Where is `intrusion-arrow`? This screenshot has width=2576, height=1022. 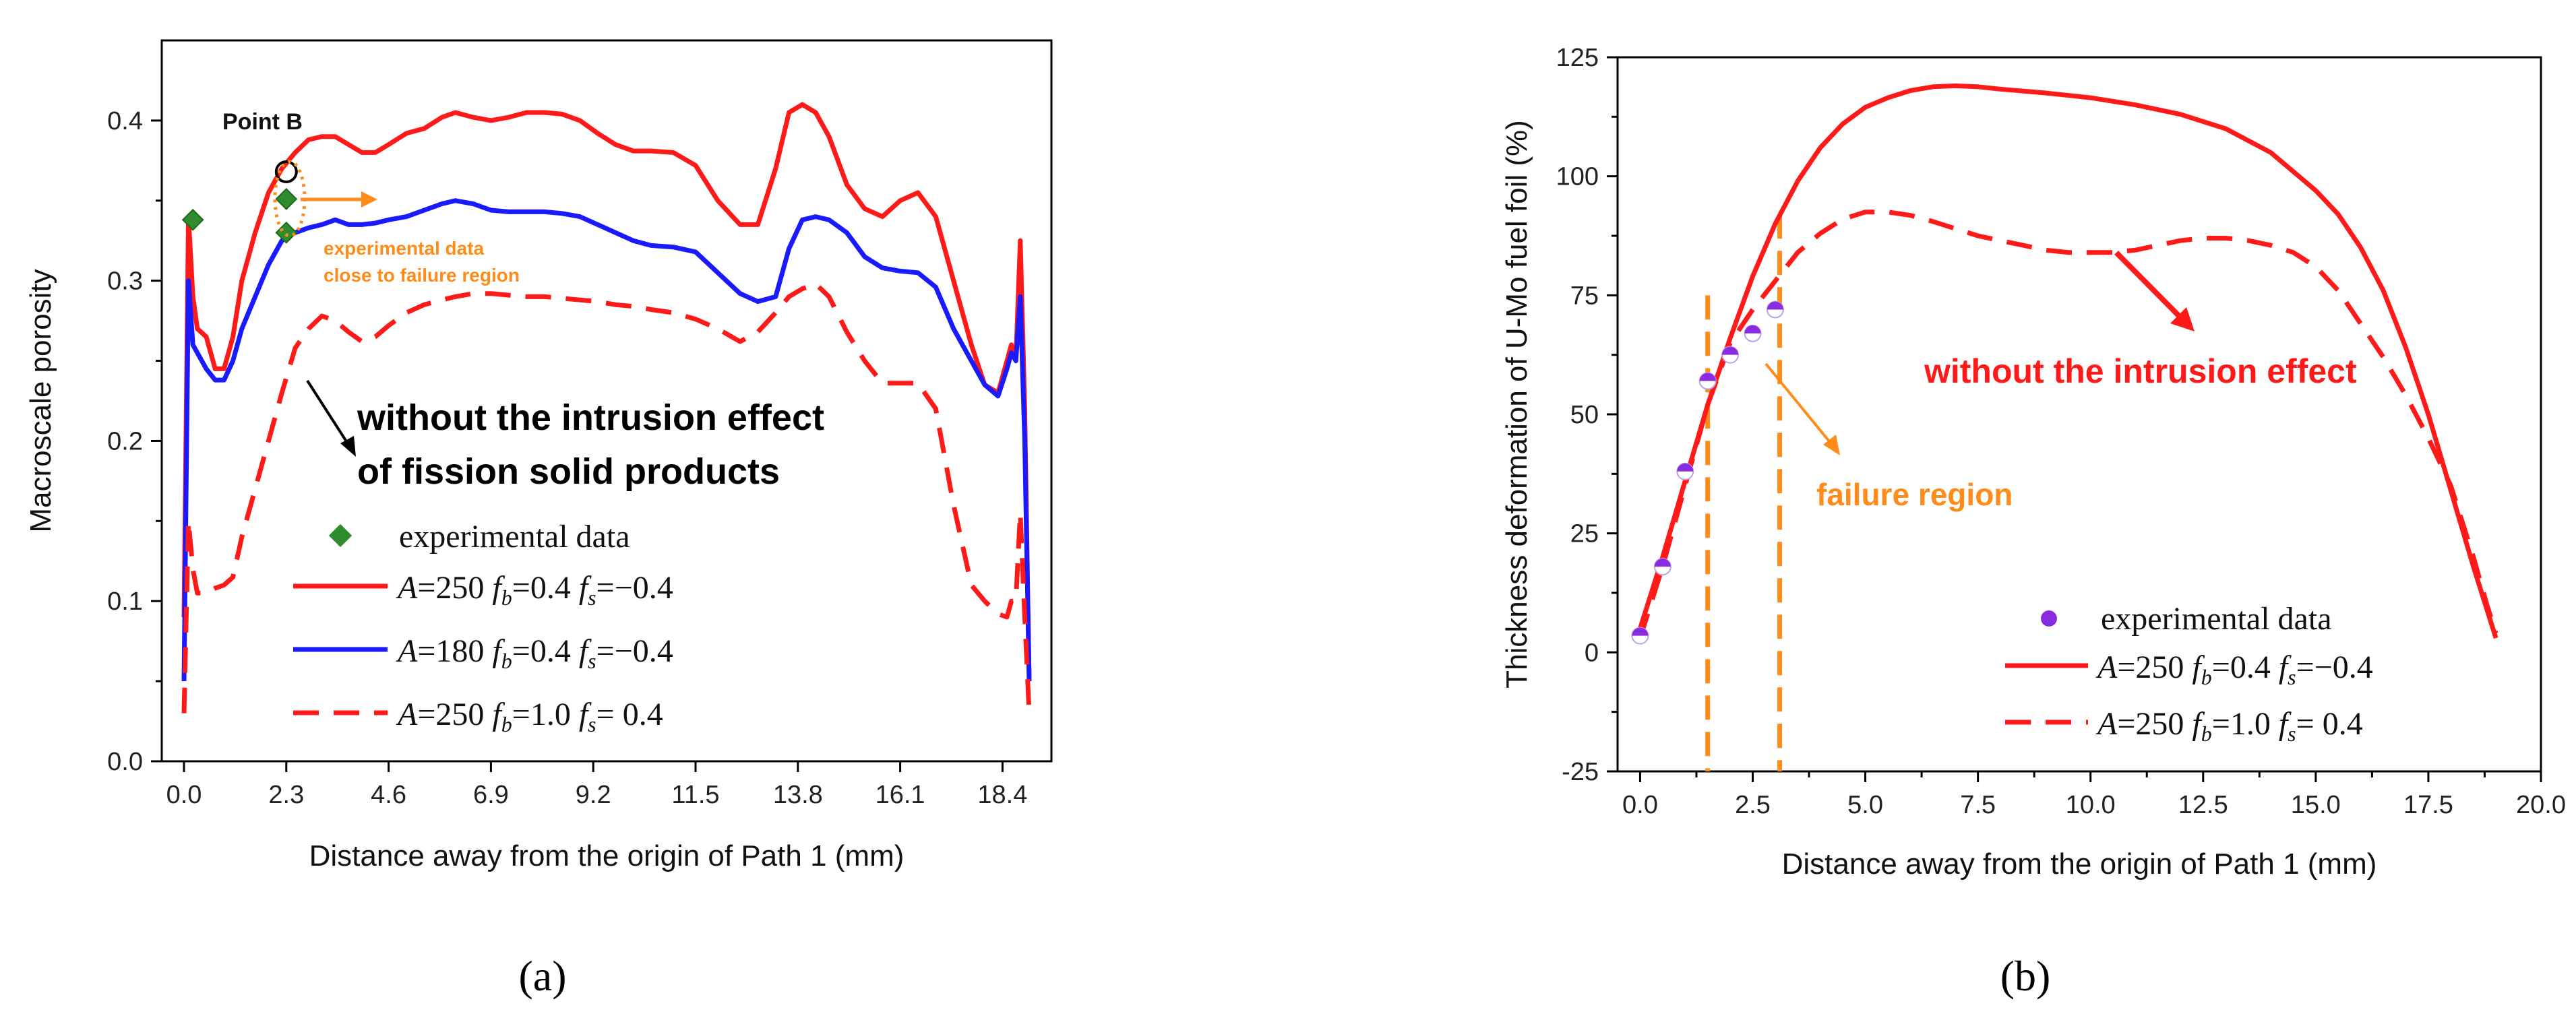 intrusion-arrow is located at coordinates (331, 418).